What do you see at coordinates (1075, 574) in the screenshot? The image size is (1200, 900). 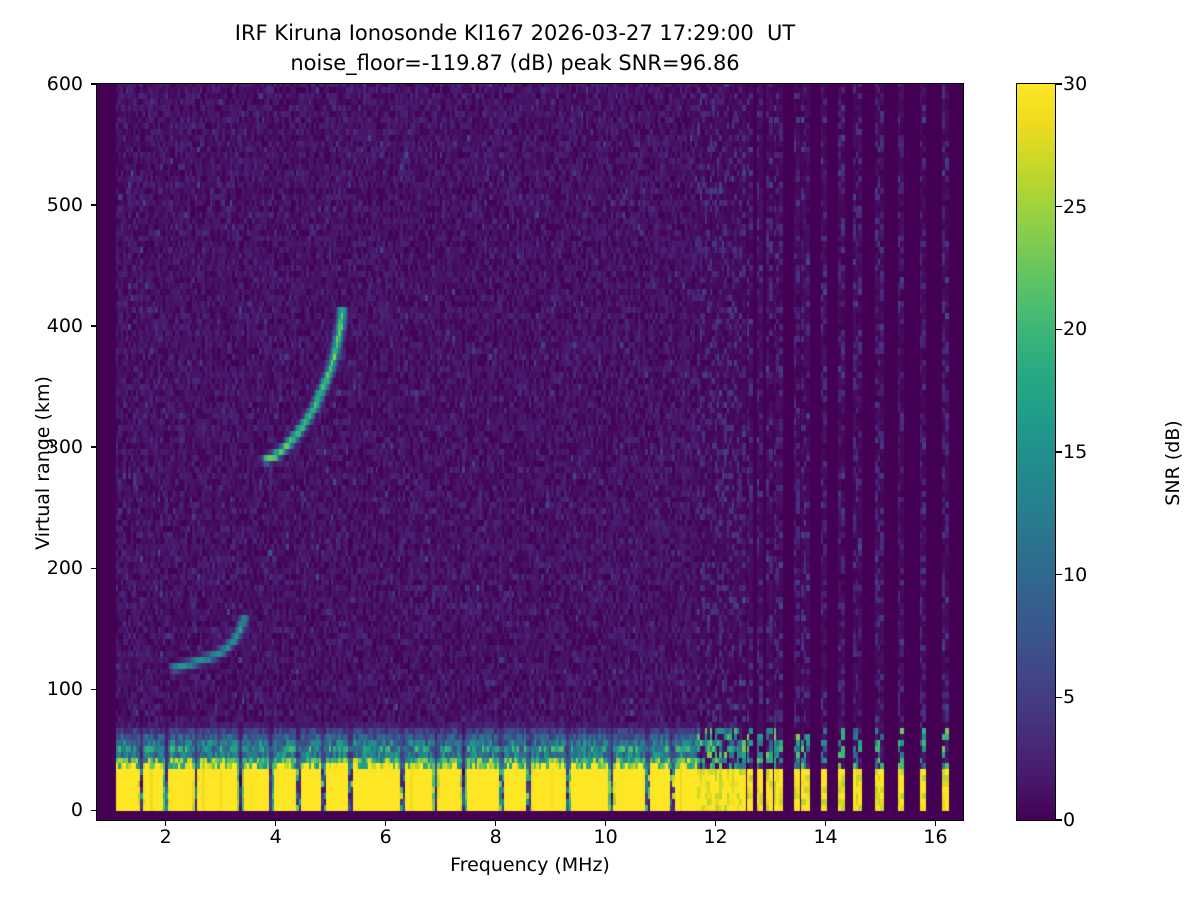 I see `colorbar-tick-label: 10` at bounding box center [1075, 574].